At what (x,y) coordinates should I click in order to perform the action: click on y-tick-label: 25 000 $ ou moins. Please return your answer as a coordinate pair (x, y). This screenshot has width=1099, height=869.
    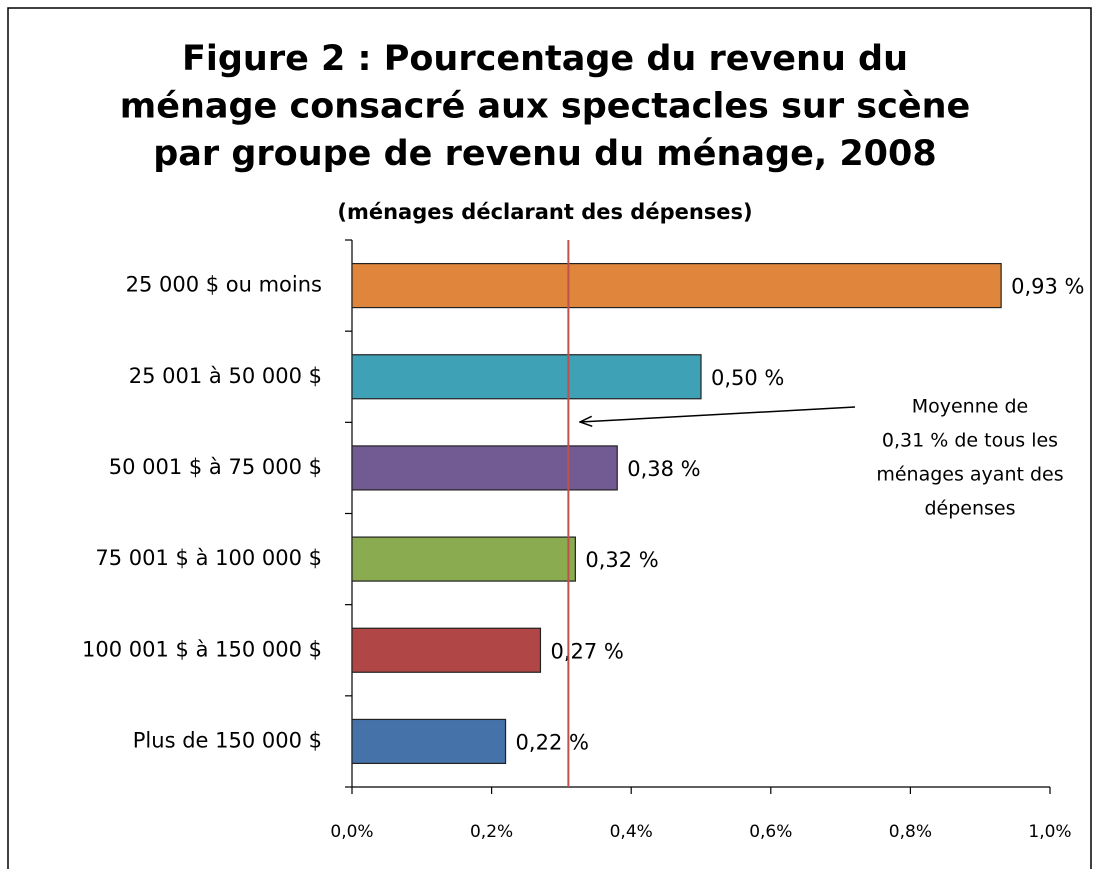
    Looking at the image, I should click on (224, 285).